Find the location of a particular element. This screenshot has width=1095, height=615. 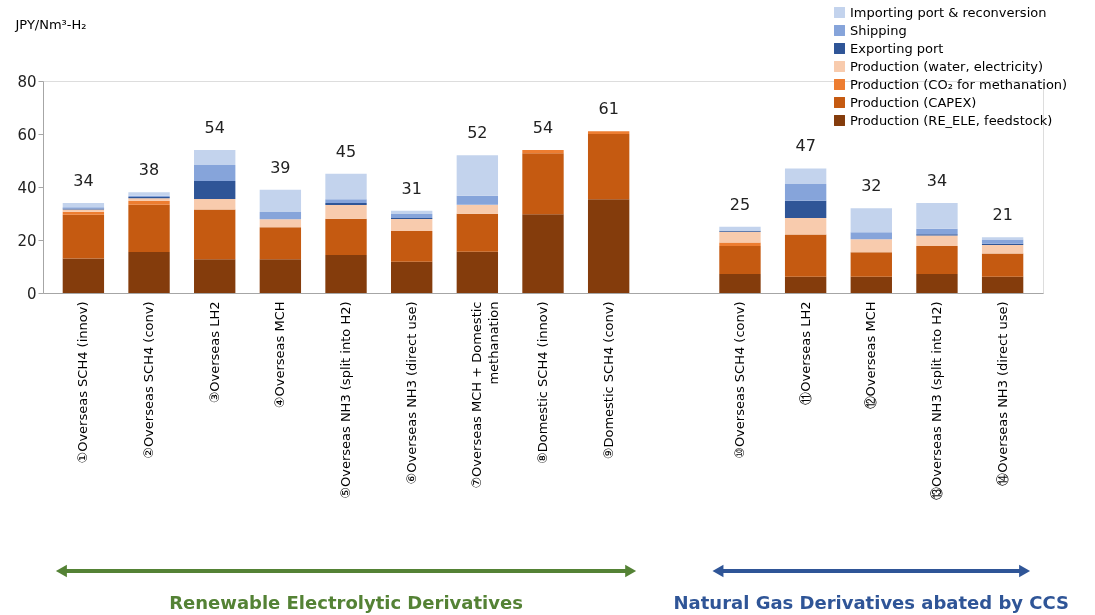

x-tick-label: ④Overseas MCH is located at coordinates (280, 355).